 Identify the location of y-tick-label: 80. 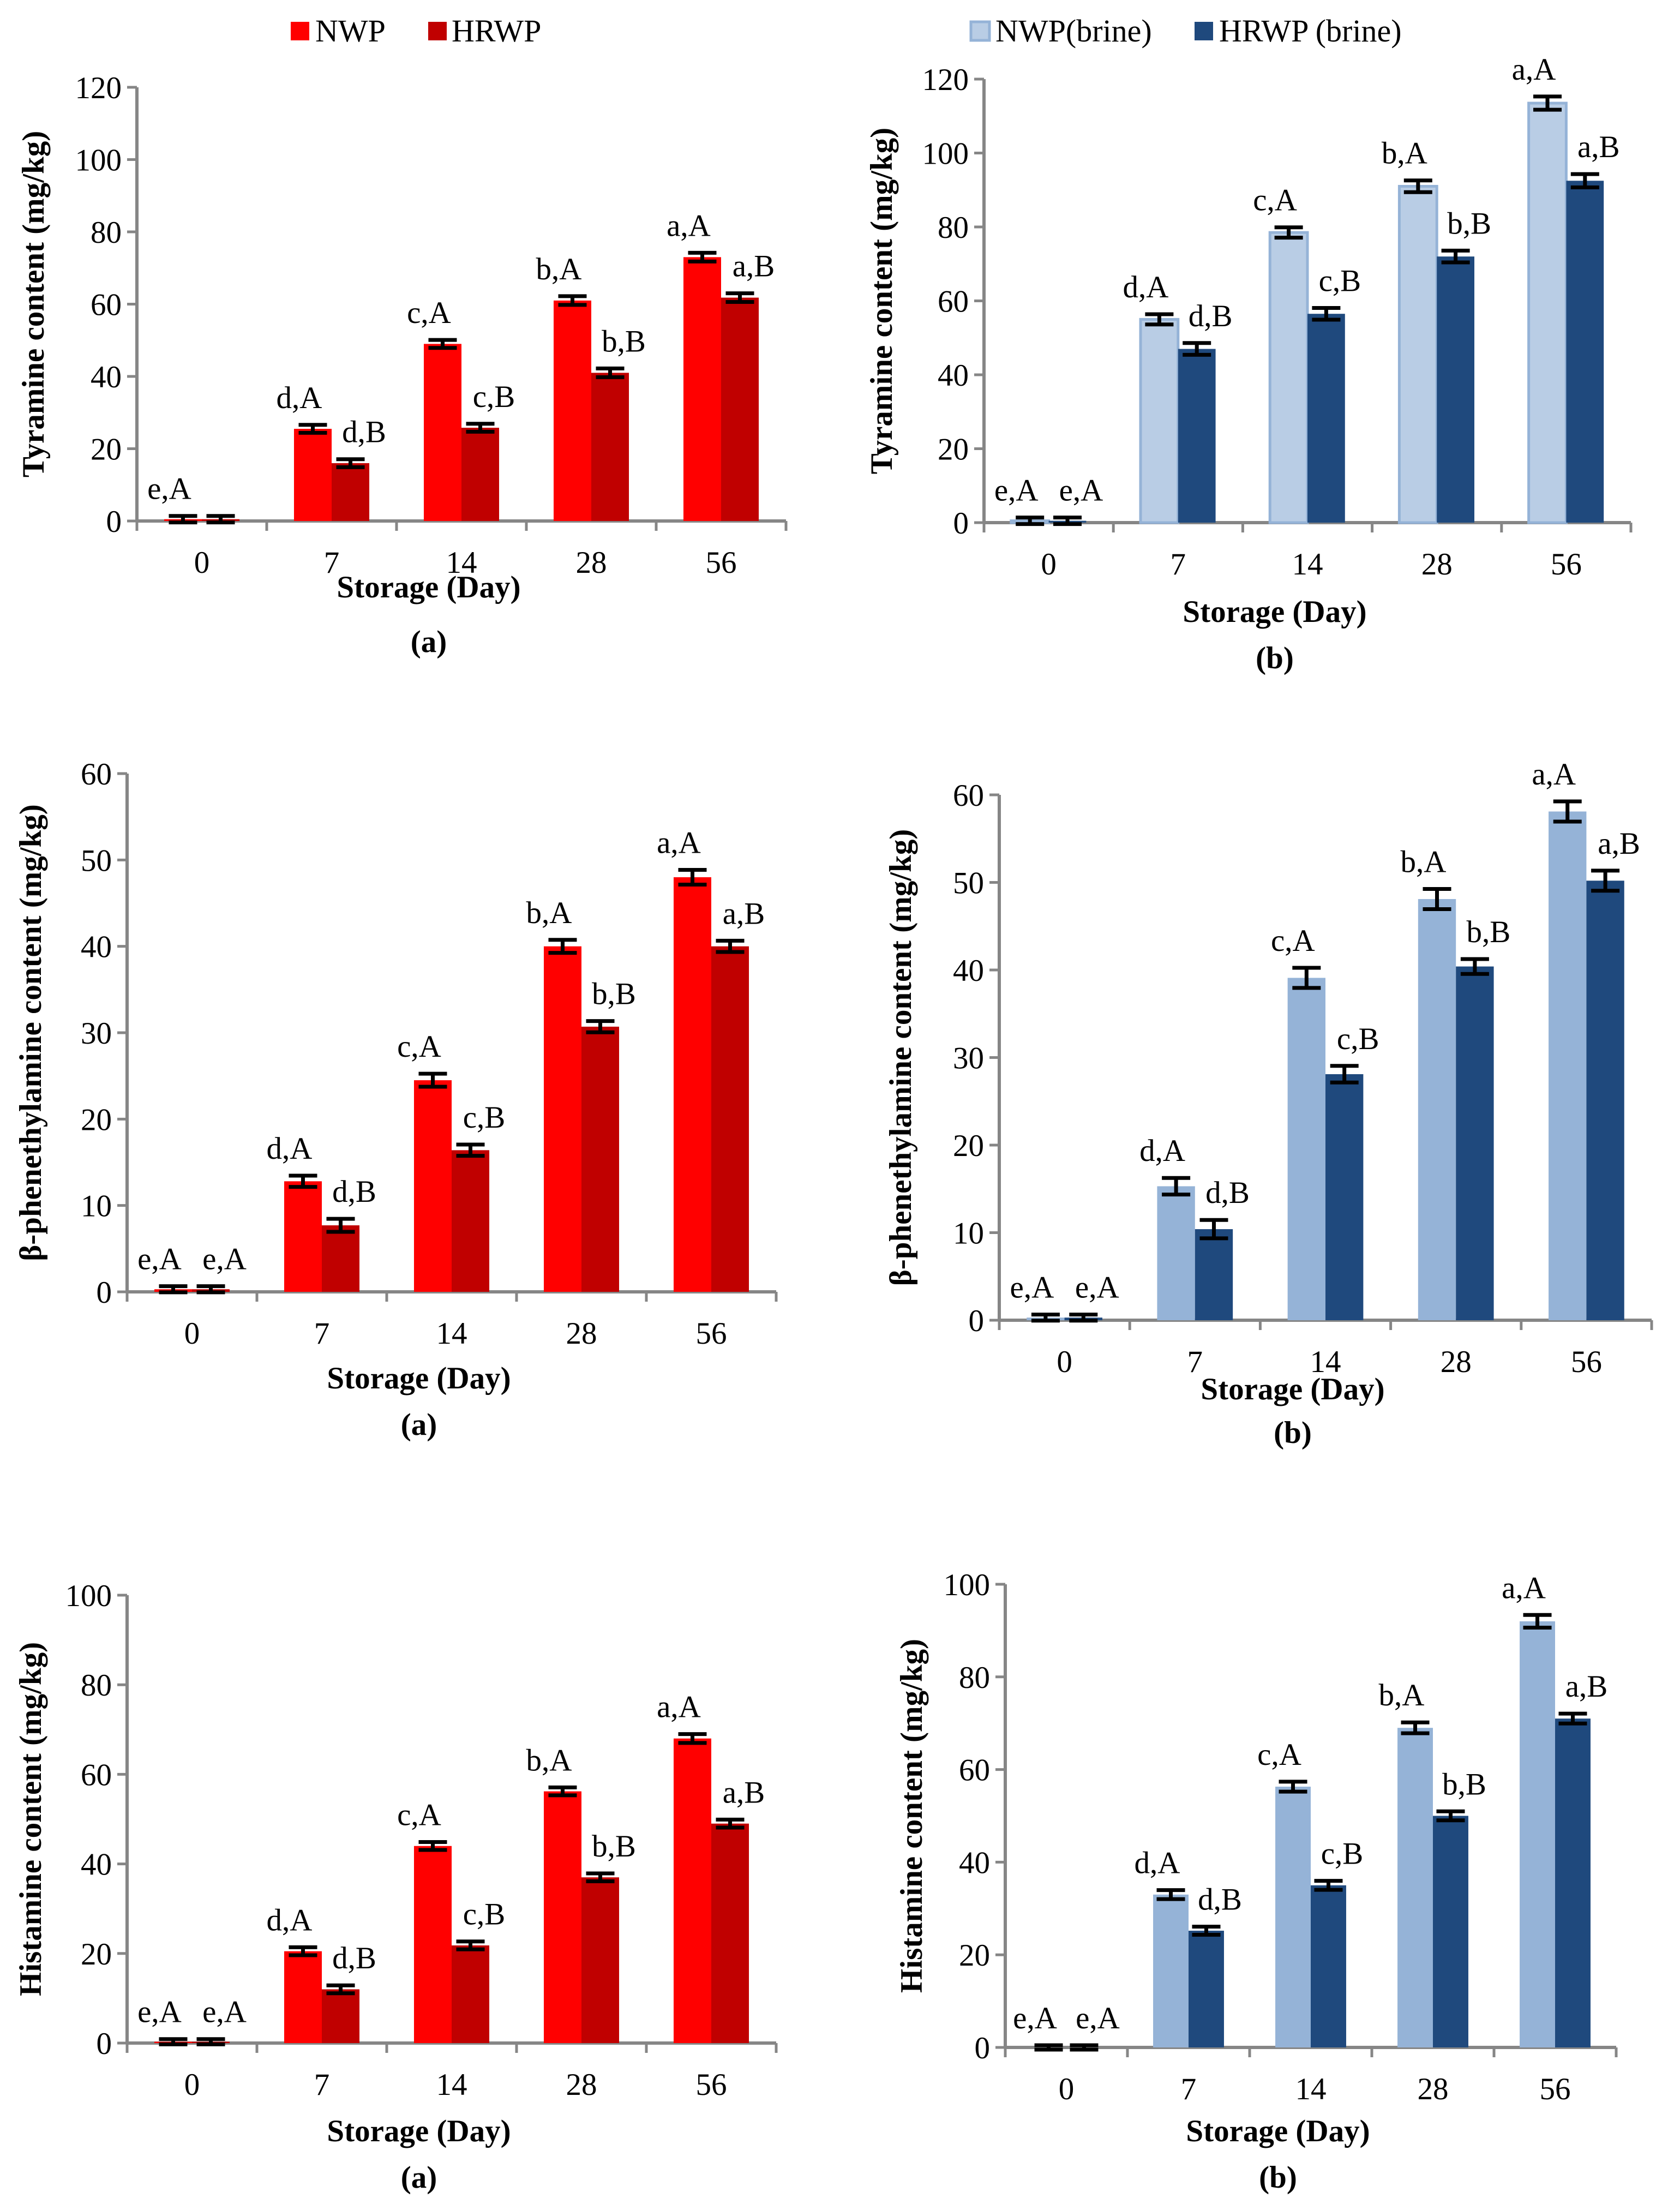
(96, 1685).